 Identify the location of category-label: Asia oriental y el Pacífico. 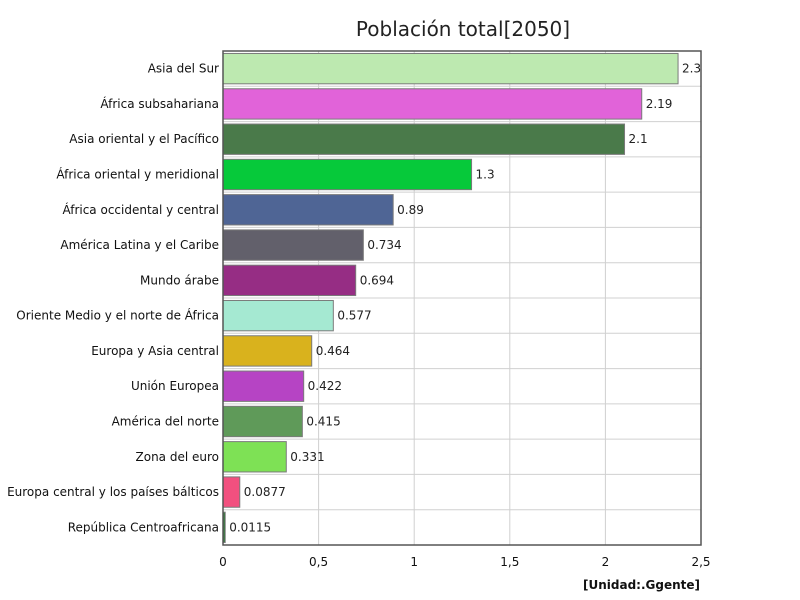
(144, 139).